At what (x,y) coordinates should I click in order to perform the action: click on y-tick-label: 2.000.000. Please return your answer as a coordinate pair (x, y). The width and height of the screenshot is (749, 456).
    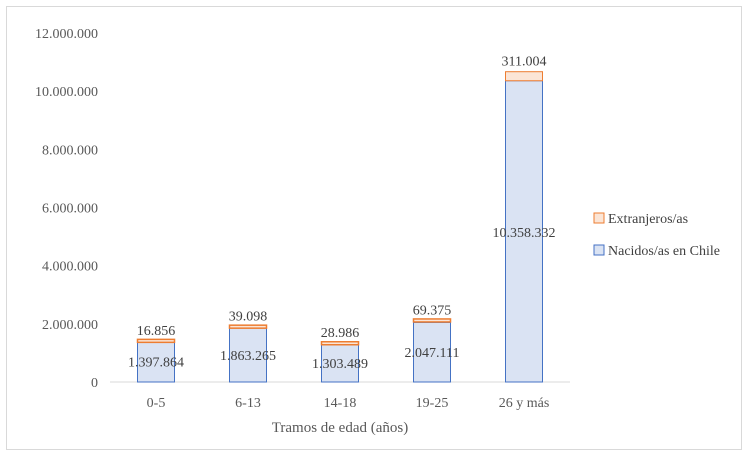
    Looking at the image, I should click on (70, 325).